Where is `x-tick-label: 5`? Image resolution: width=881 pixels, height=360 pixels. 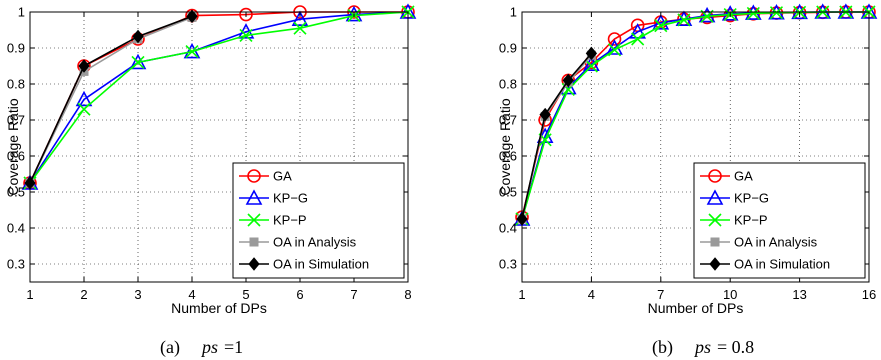
x-tick-label: 5 is located at coordinates (245, 294).